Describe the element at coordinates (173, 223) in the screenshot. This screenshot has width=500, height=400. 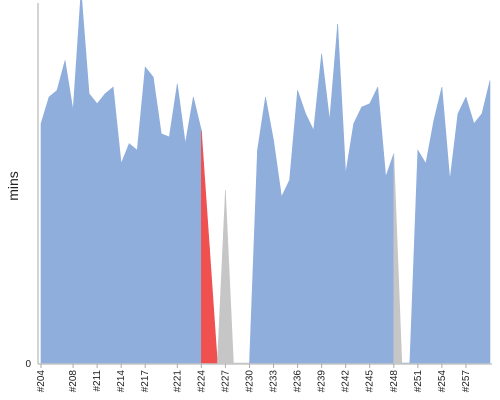
I see `area-segment-#221` at that location.